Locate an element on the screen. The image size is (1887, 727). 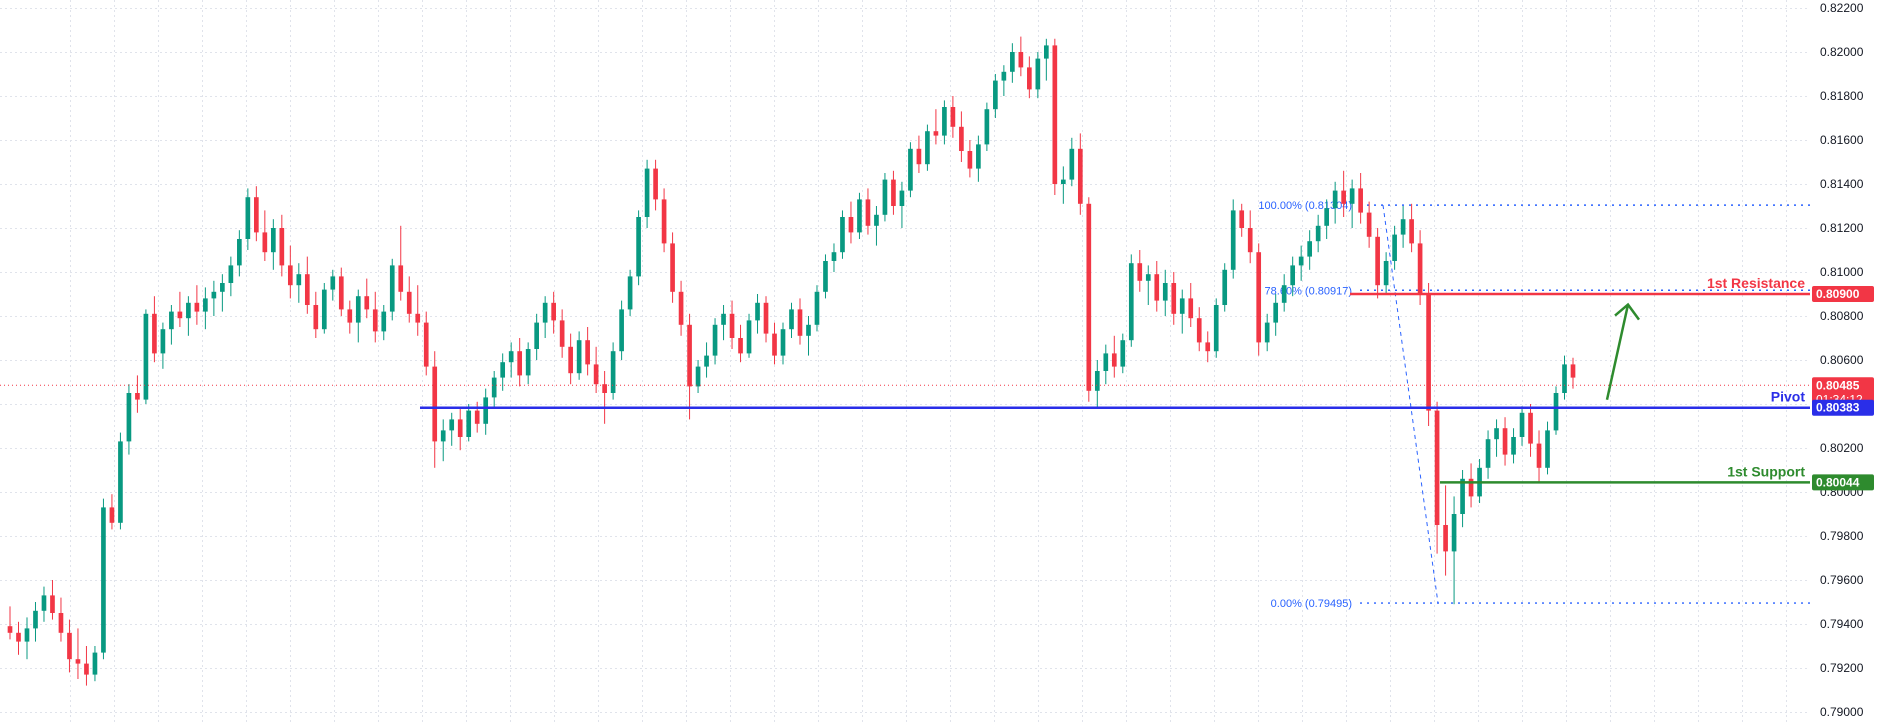
support-price-tag: 0.80044 is located at coordinates (1838, 482).